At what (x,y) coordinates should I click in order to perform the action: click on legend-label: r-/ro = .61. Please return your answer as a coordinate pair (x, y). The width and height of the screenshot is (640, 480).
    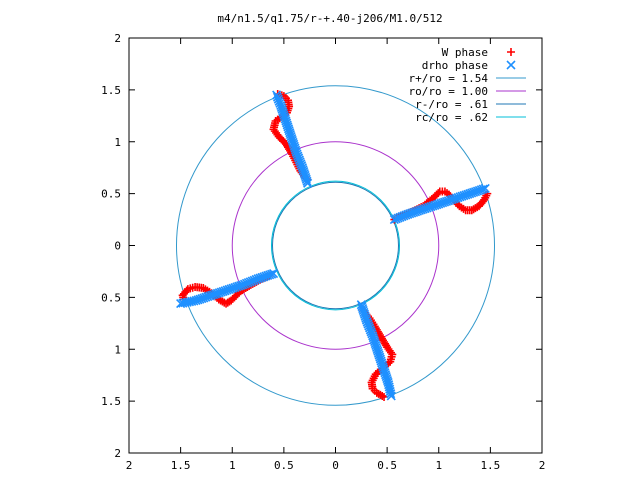
    Looking at the image, I should click on (451, 104).